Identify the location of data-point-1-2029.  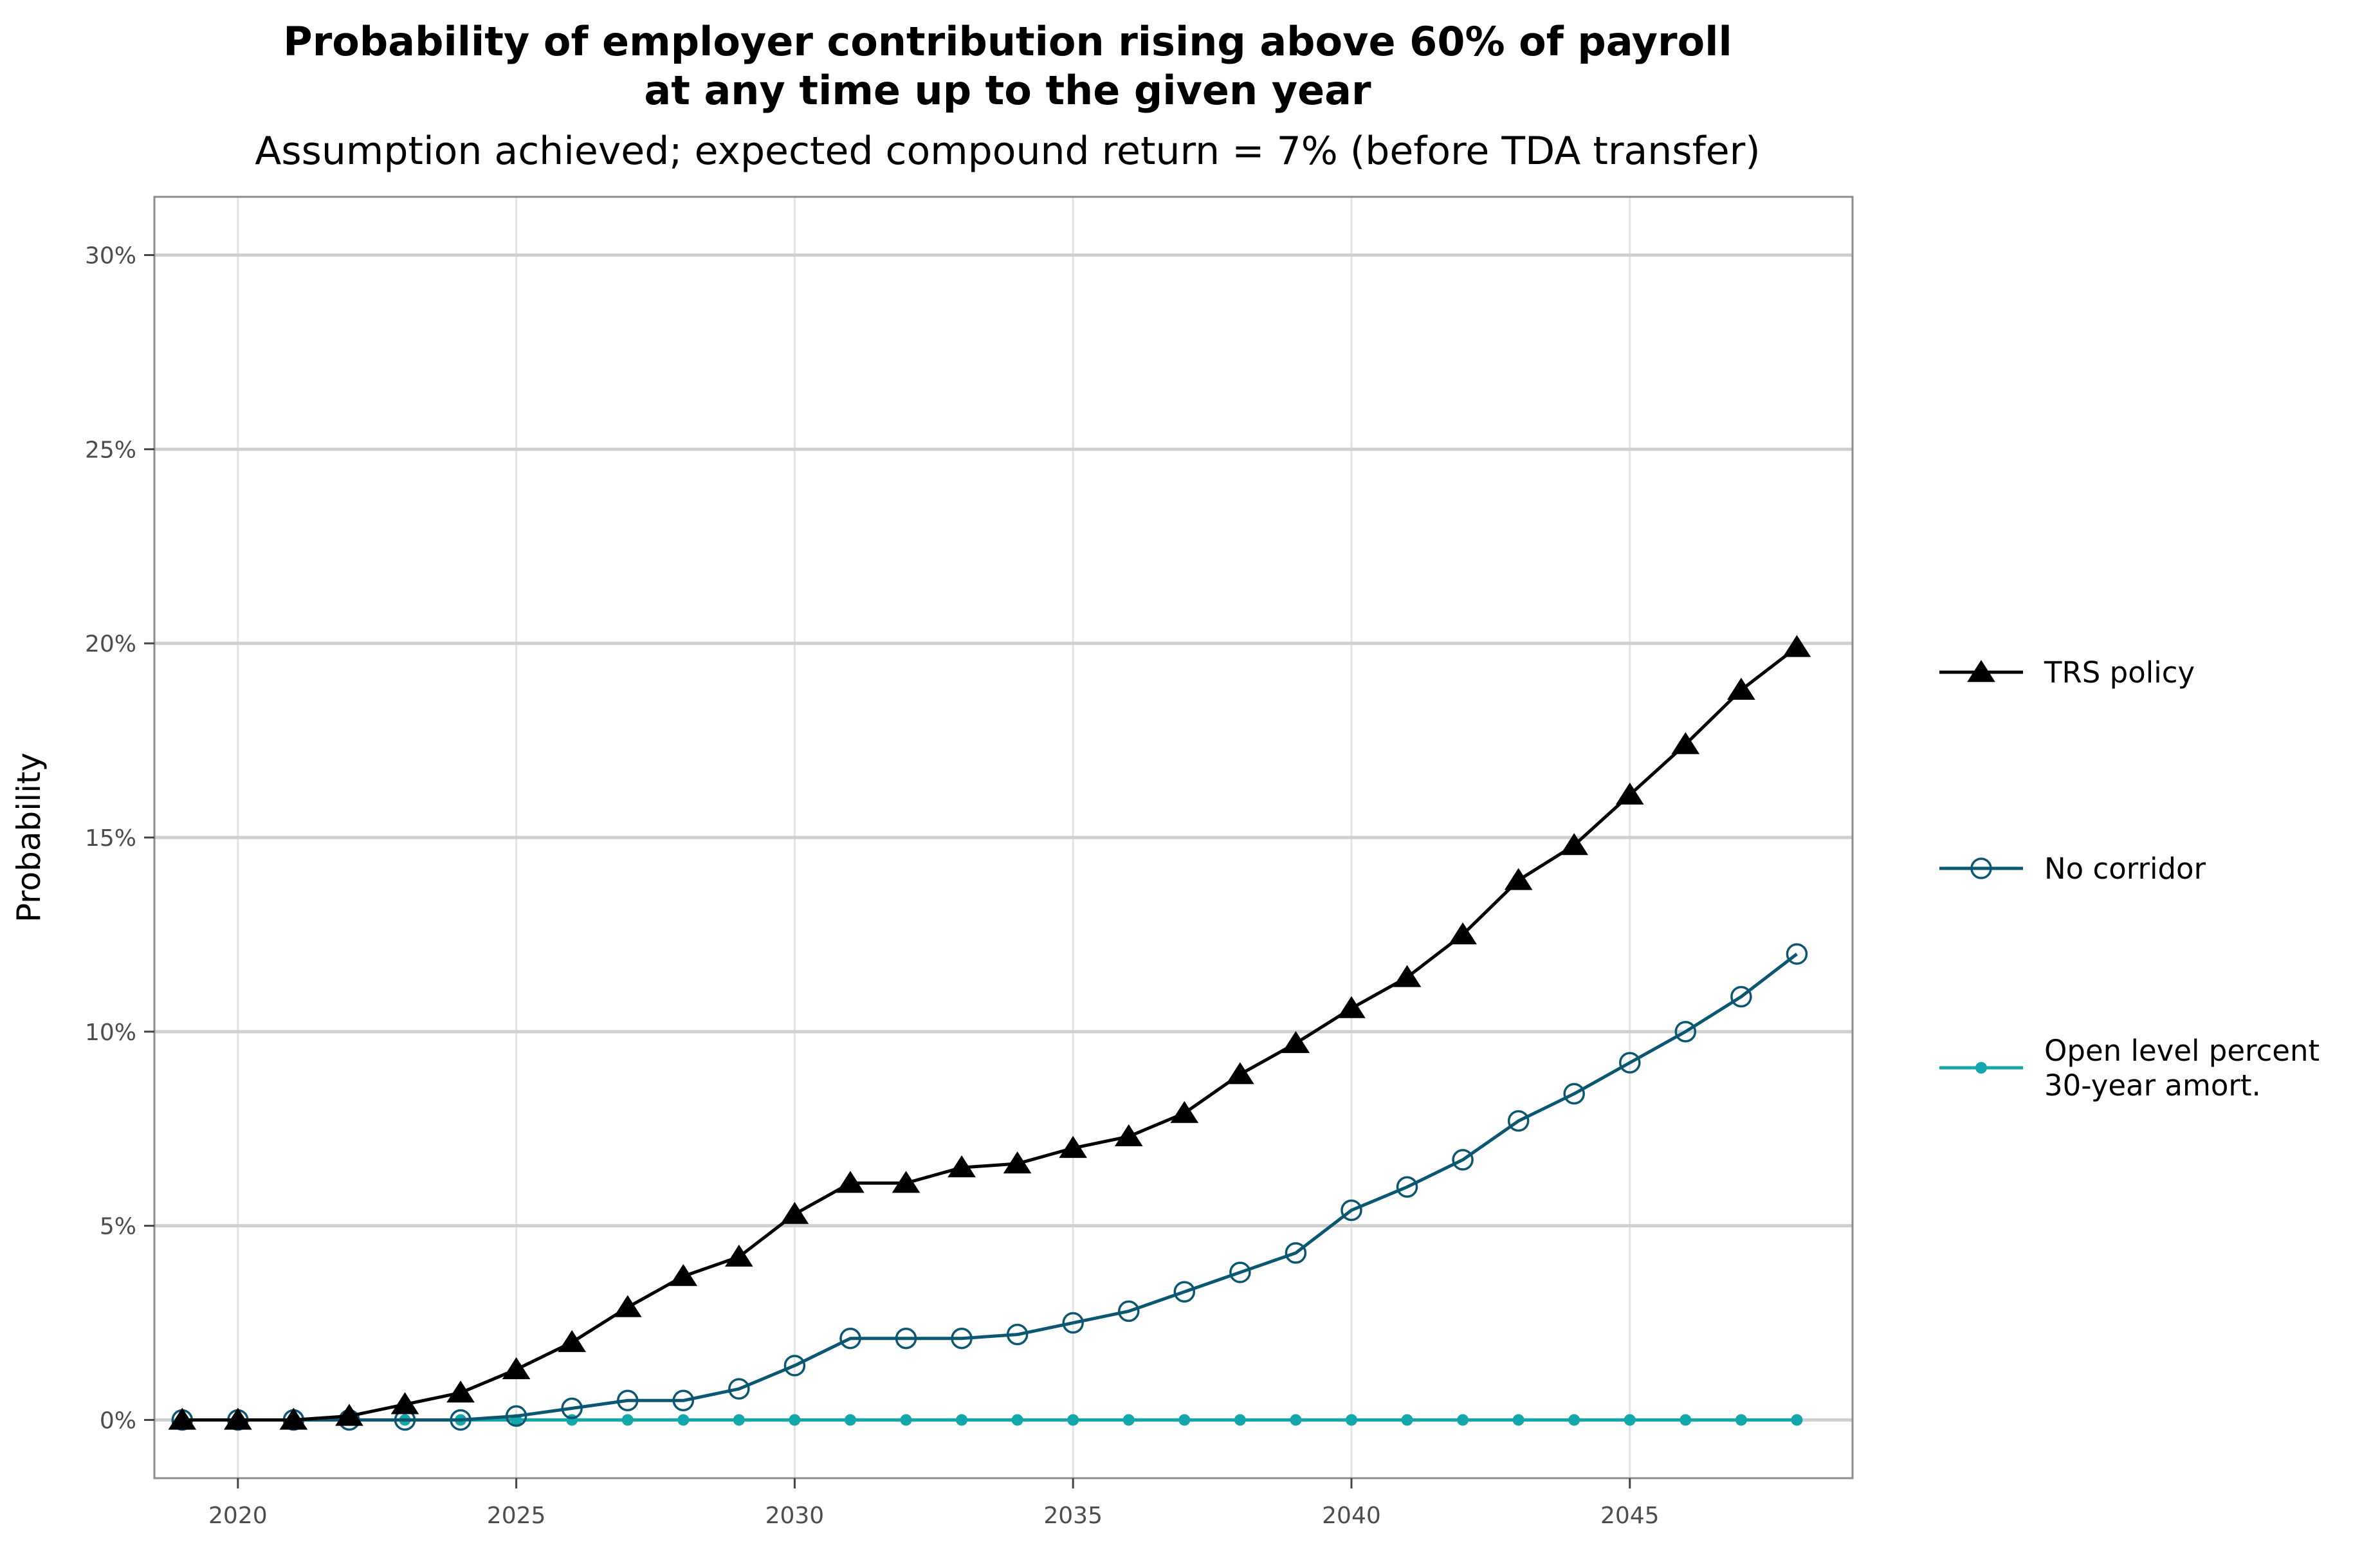
(739, 1389).